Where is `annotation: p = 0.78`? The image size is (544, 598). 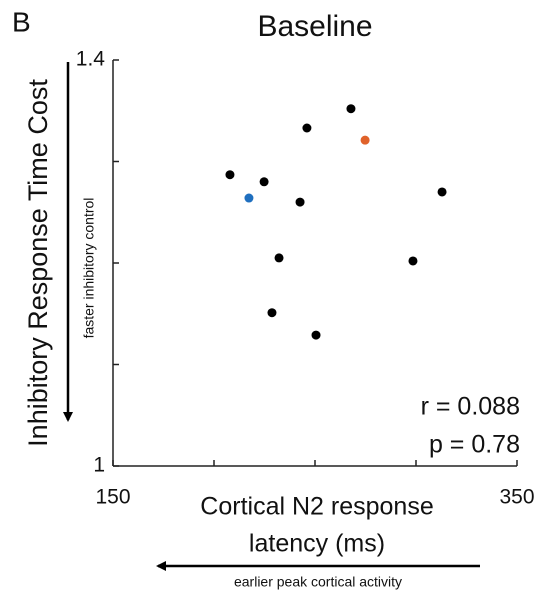
annotation: p = 0.78 is located at coordinates (474, 445).